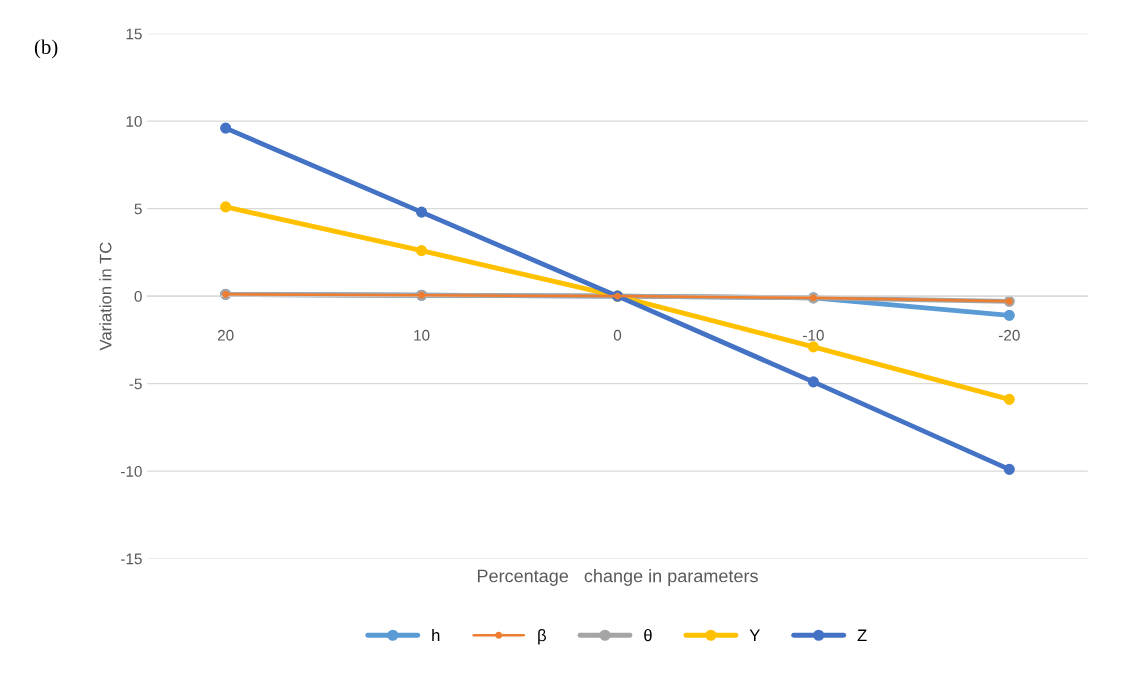 This screenshot has height=673, width=1133. I want to click on x-tick-label: 20, so click(225, 335).